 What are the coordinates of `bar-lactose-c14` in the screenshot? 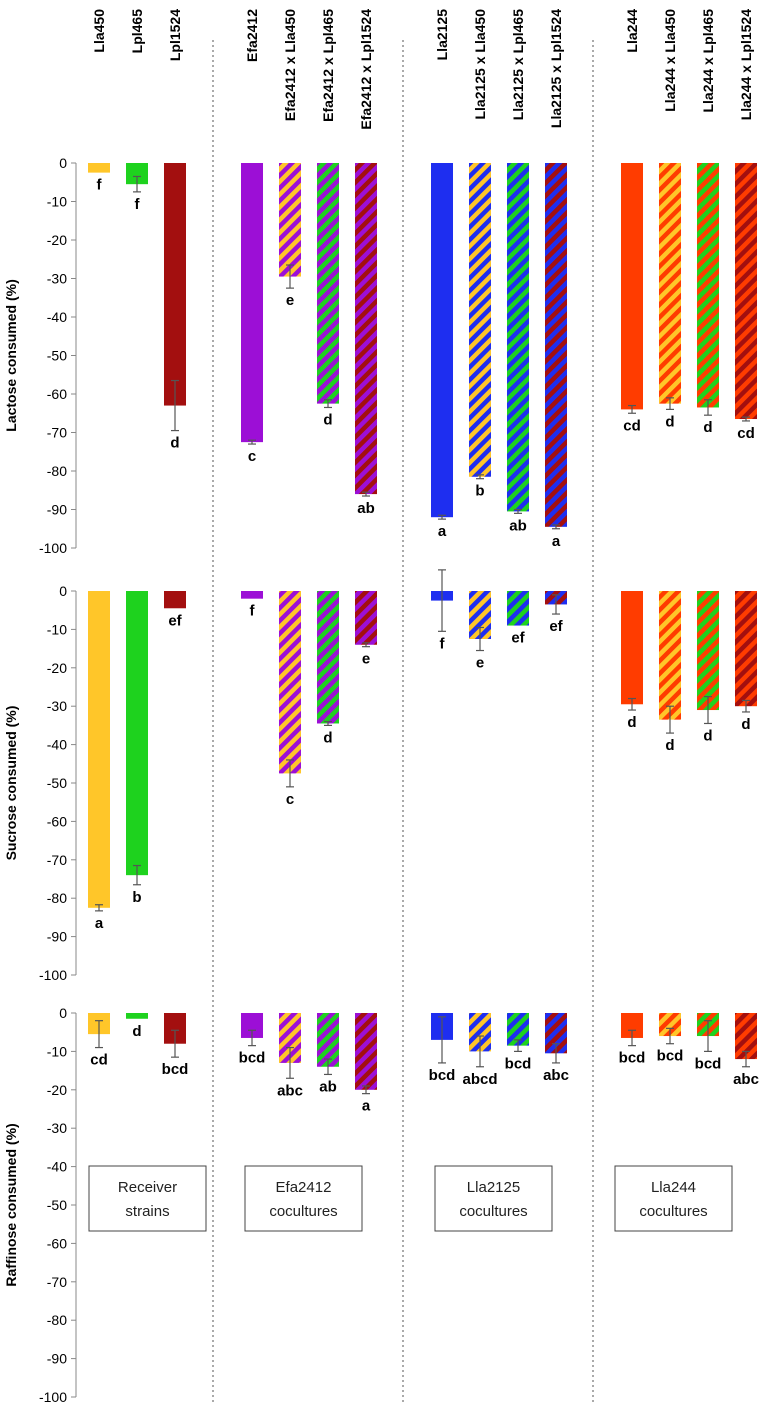 It's located at (746, 291).